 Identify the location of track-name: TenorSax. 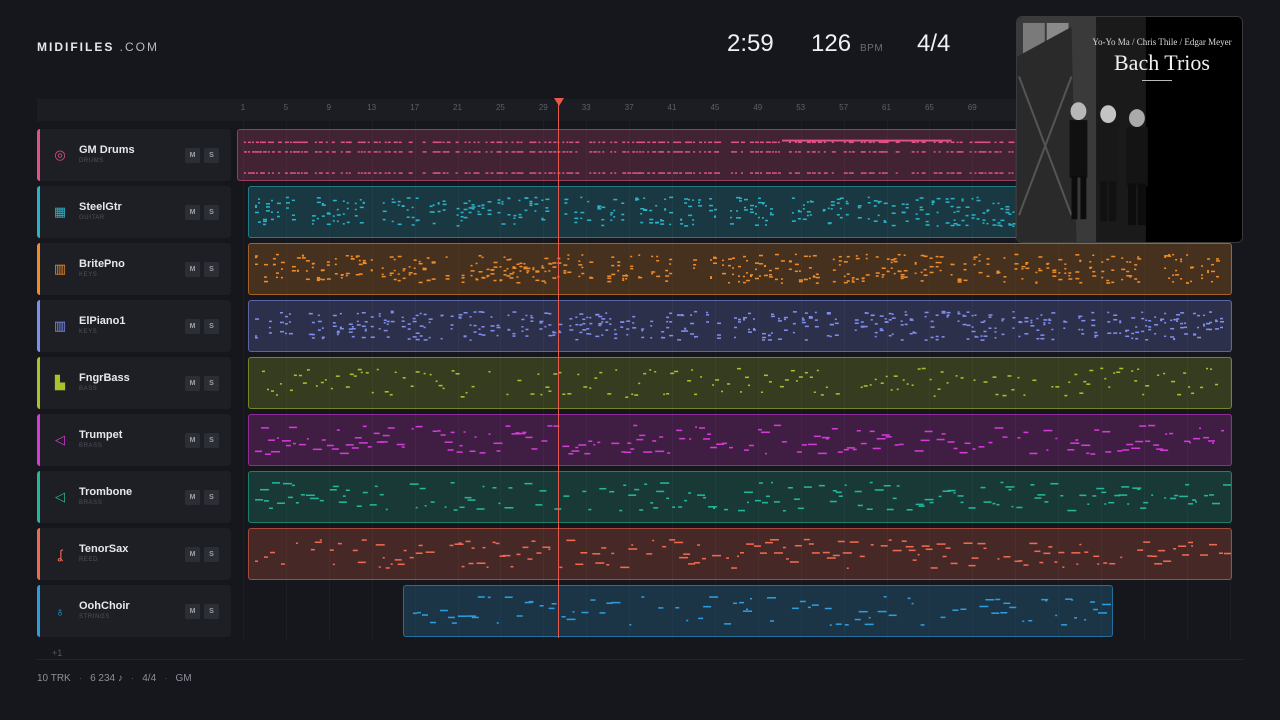
(104, 549).